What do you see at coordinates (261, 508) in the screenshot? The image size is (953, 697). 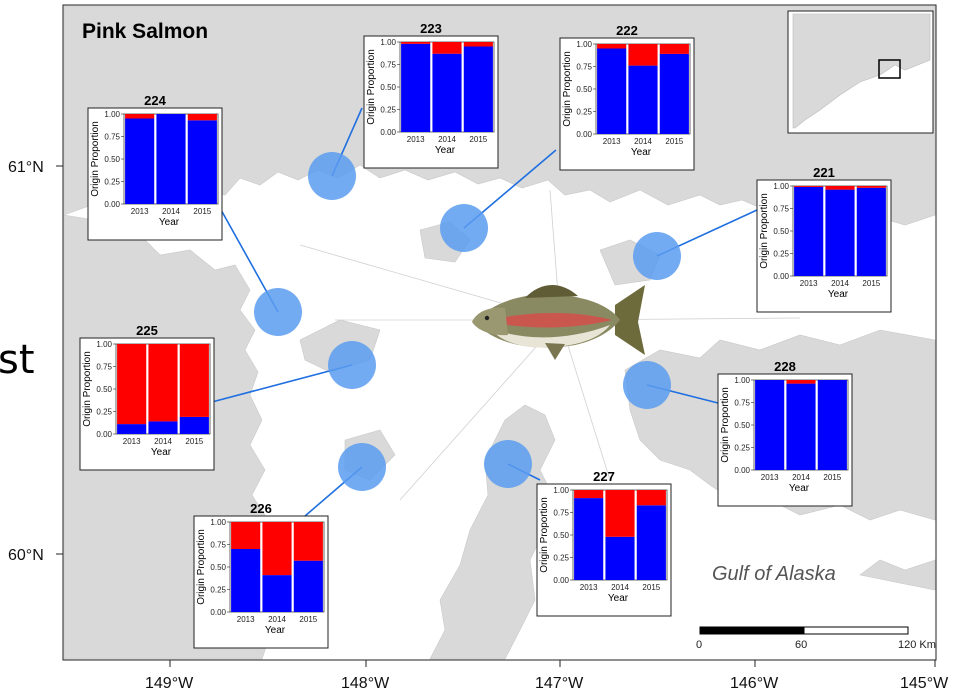 I see `chart-title: 226` at bounding box center [261, 508].